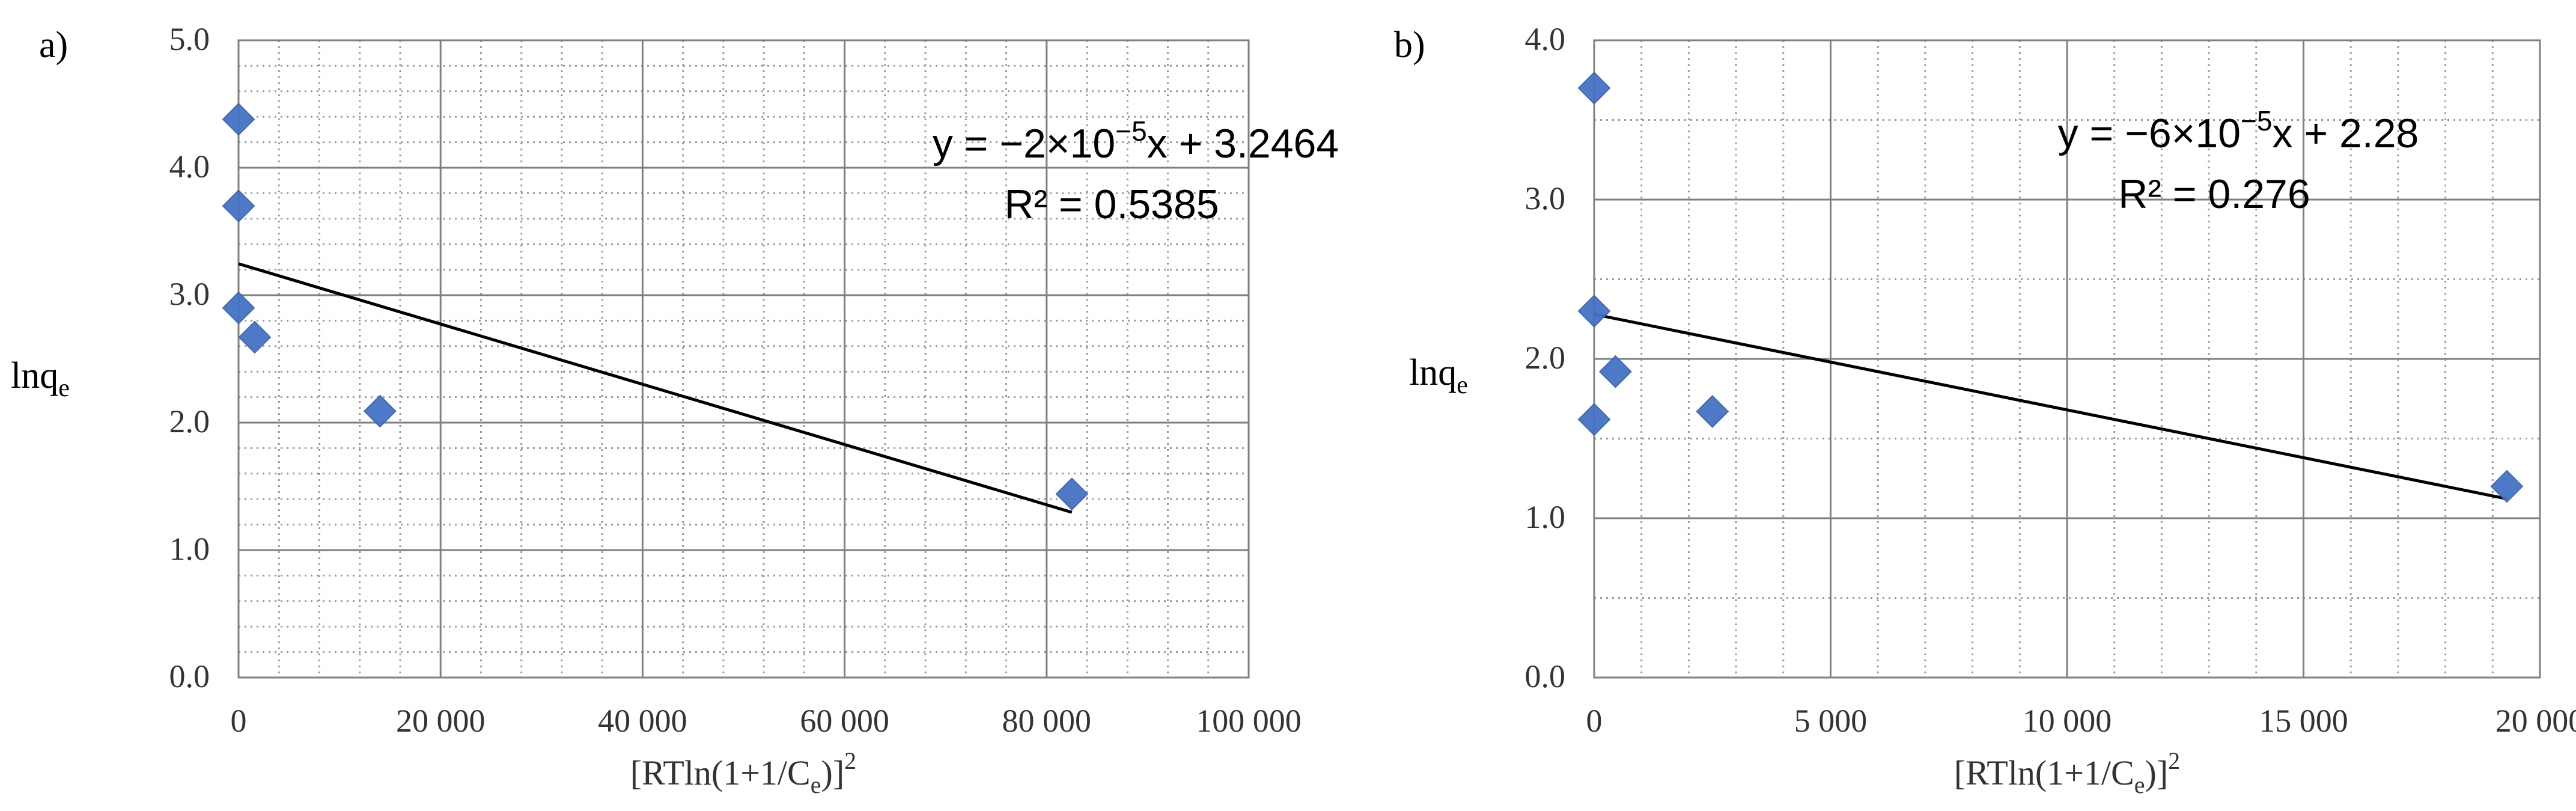 The width and height of the screenshot is (2576, 811). Describe the element at coordinates (1111, 205) in the screenshot. I see `r-squared: R² = 0.5385` at that location.